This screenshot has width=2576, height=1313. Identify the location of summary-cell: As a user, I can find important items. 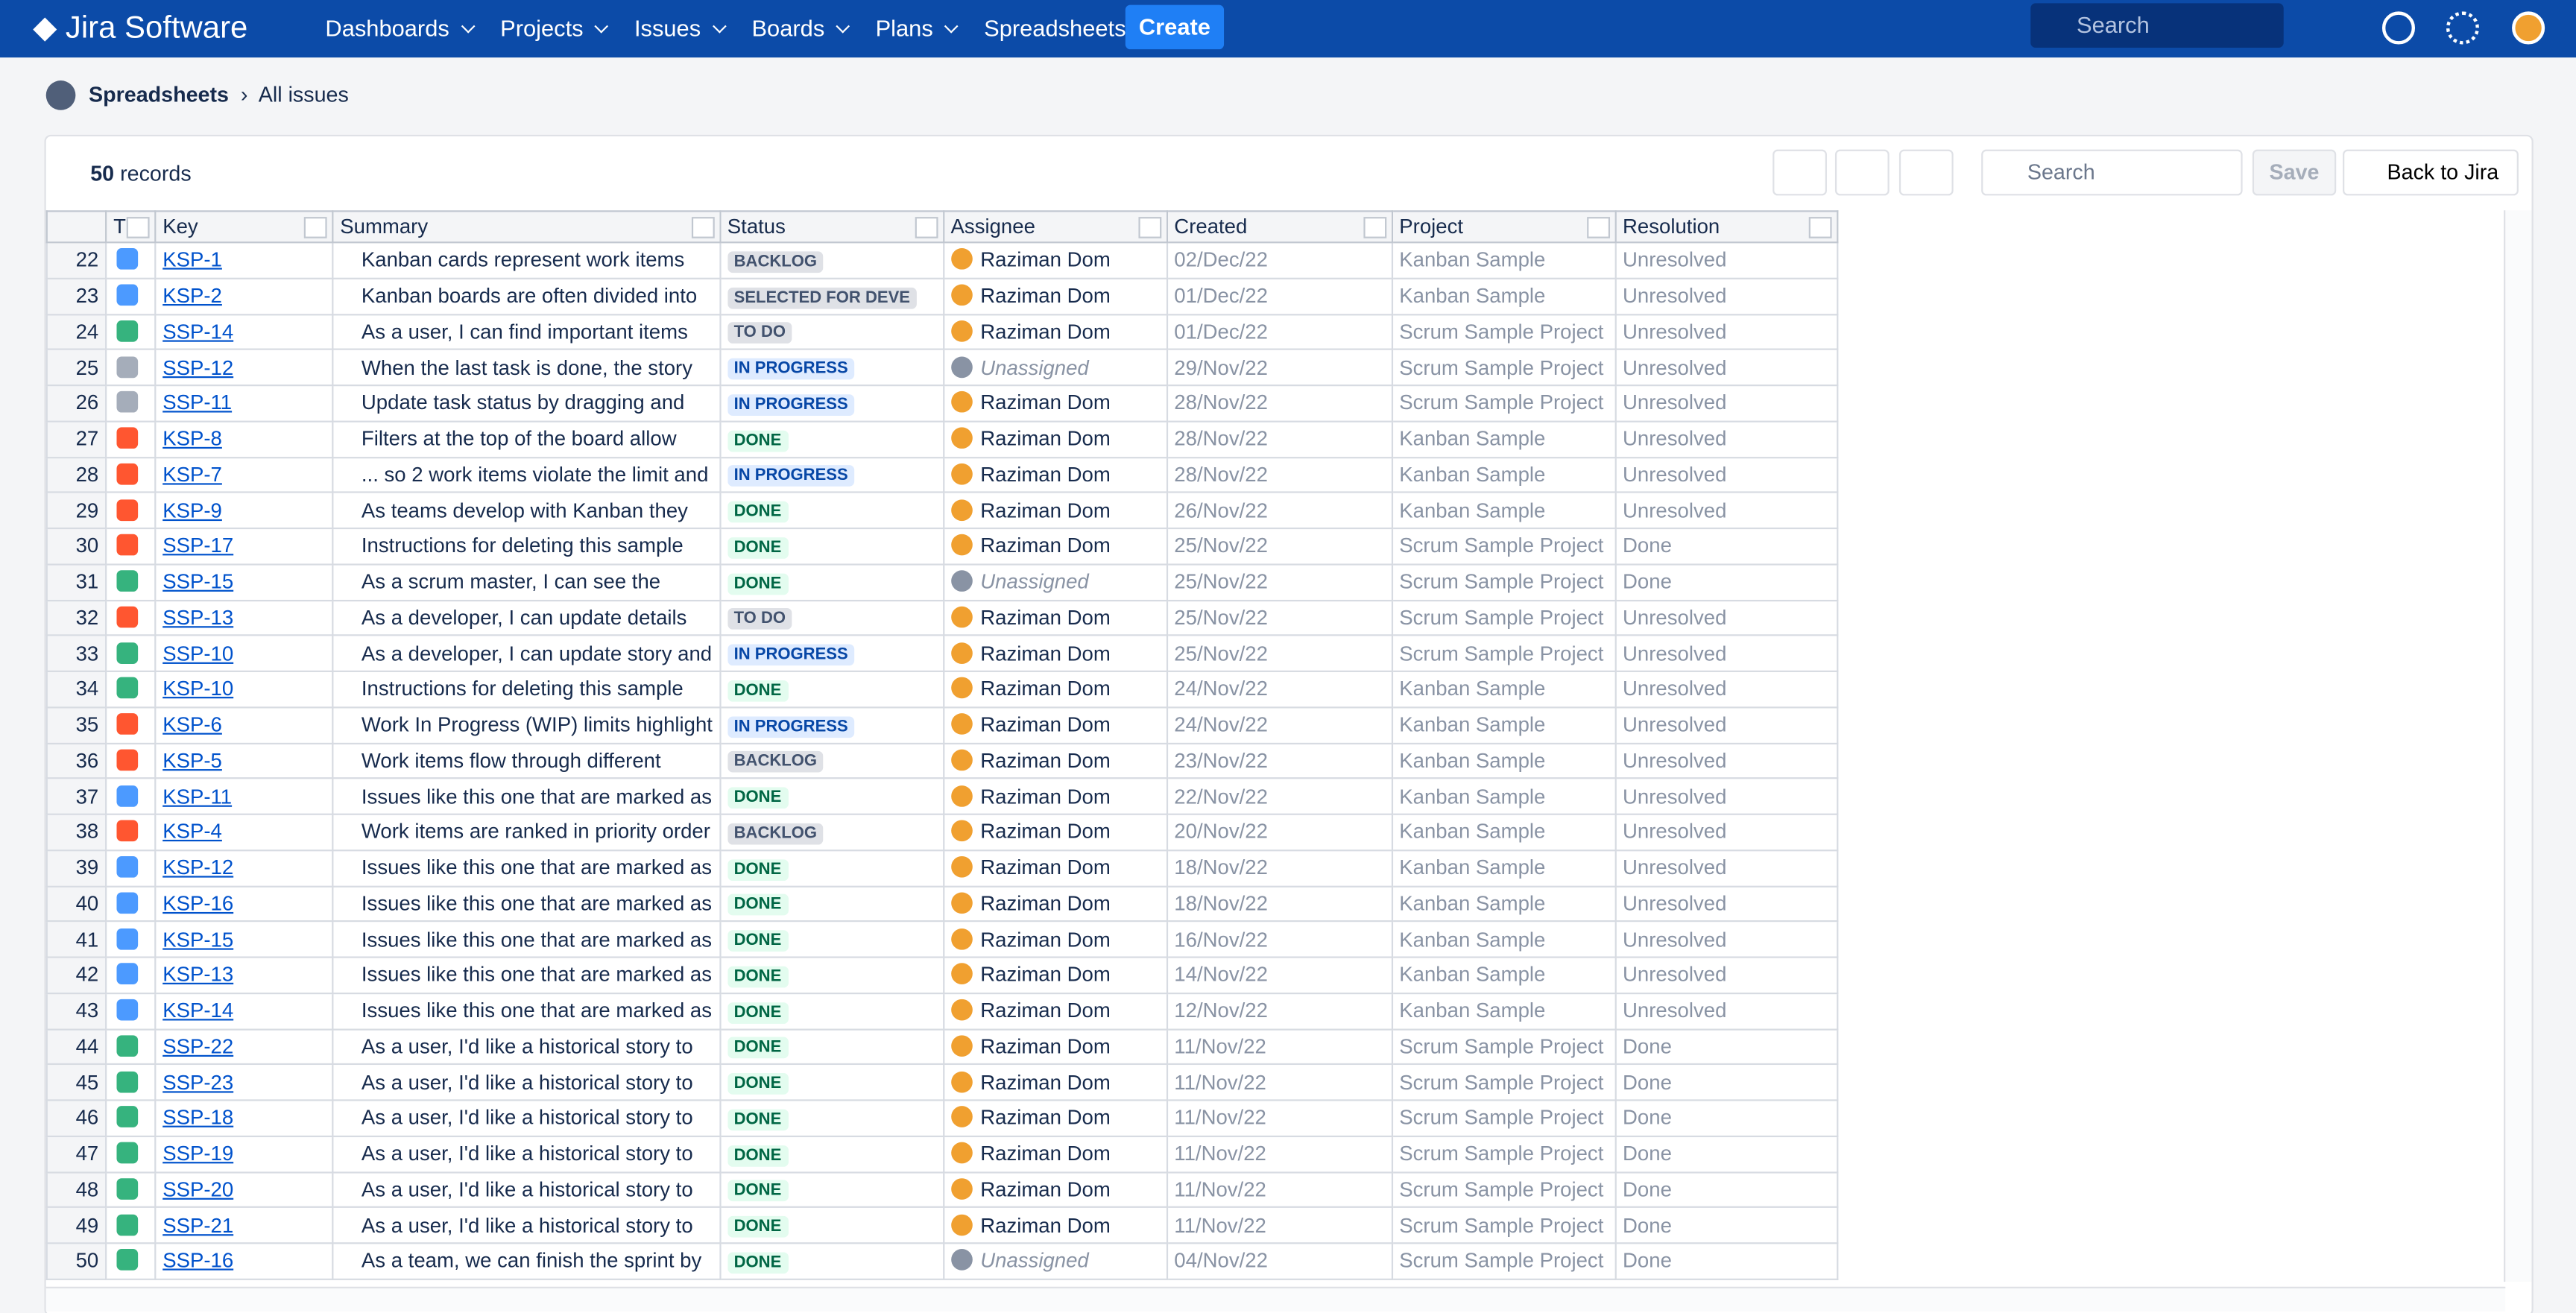
(526, 332).